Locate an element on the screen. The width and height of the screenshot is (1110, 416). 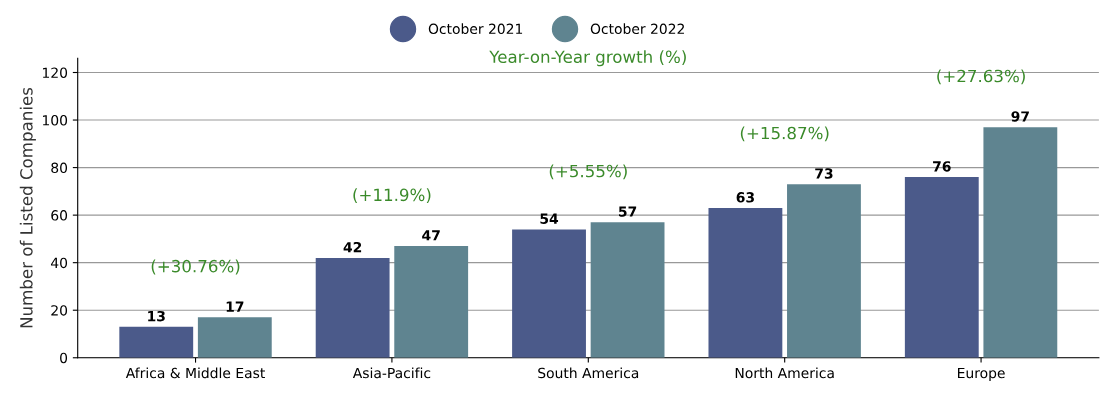
y-tick-label: 20 is located at coordinates (59, 310).